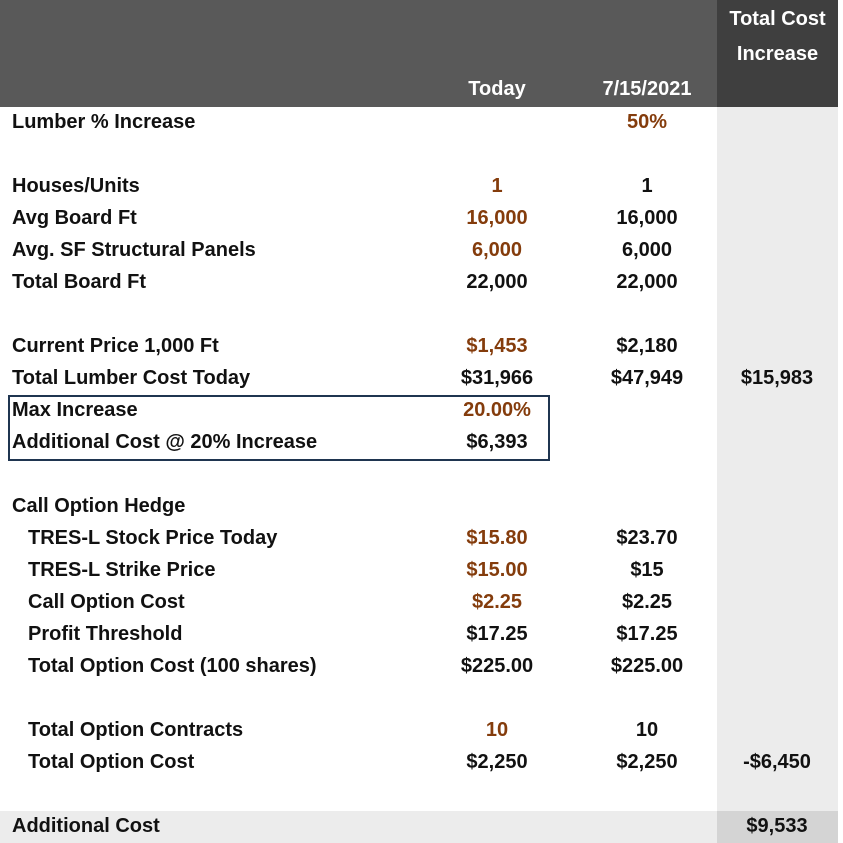  Describe the element at coordinates (497, 442) in the screenshot. I see `today-value: $6,393` at that location.